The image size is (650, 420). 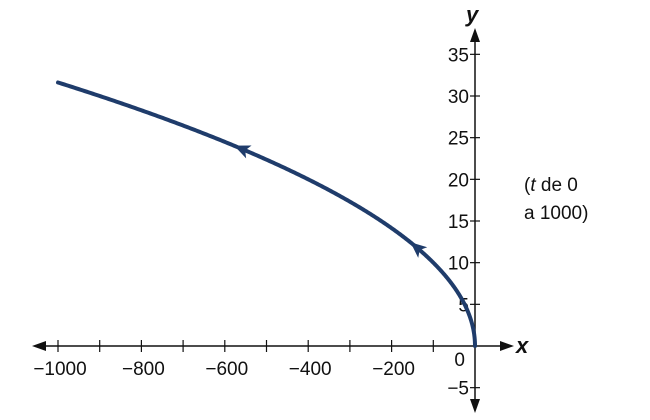 What do you see at coordinates (458, 55) in the screenshot?
I see `y-tick-label: 35` at bounding box center [458, 55].